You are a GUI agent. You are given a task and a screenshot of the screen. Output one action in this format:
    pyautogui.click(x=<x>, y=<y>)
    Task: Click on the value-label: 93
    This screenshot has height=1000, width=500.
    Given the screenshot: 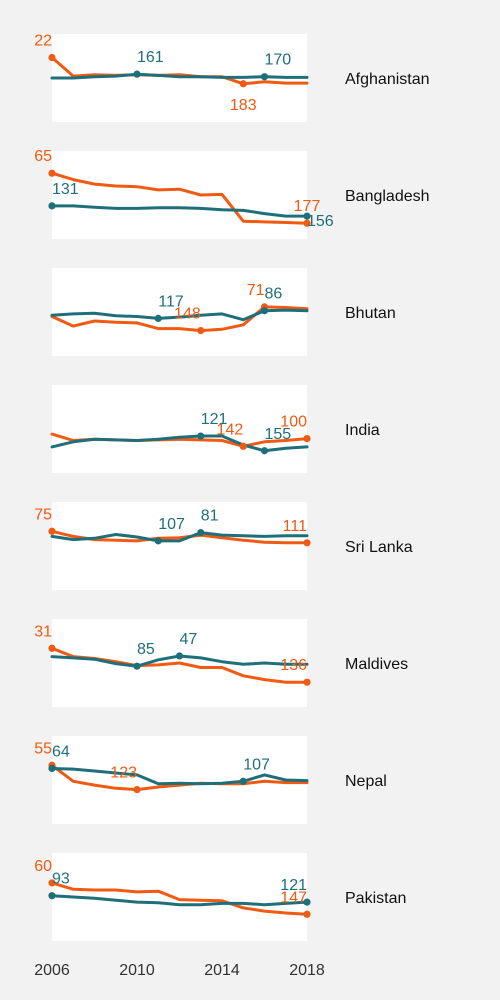 What is the action you would take?
    pyautogui.click(x=61, y=879)
    